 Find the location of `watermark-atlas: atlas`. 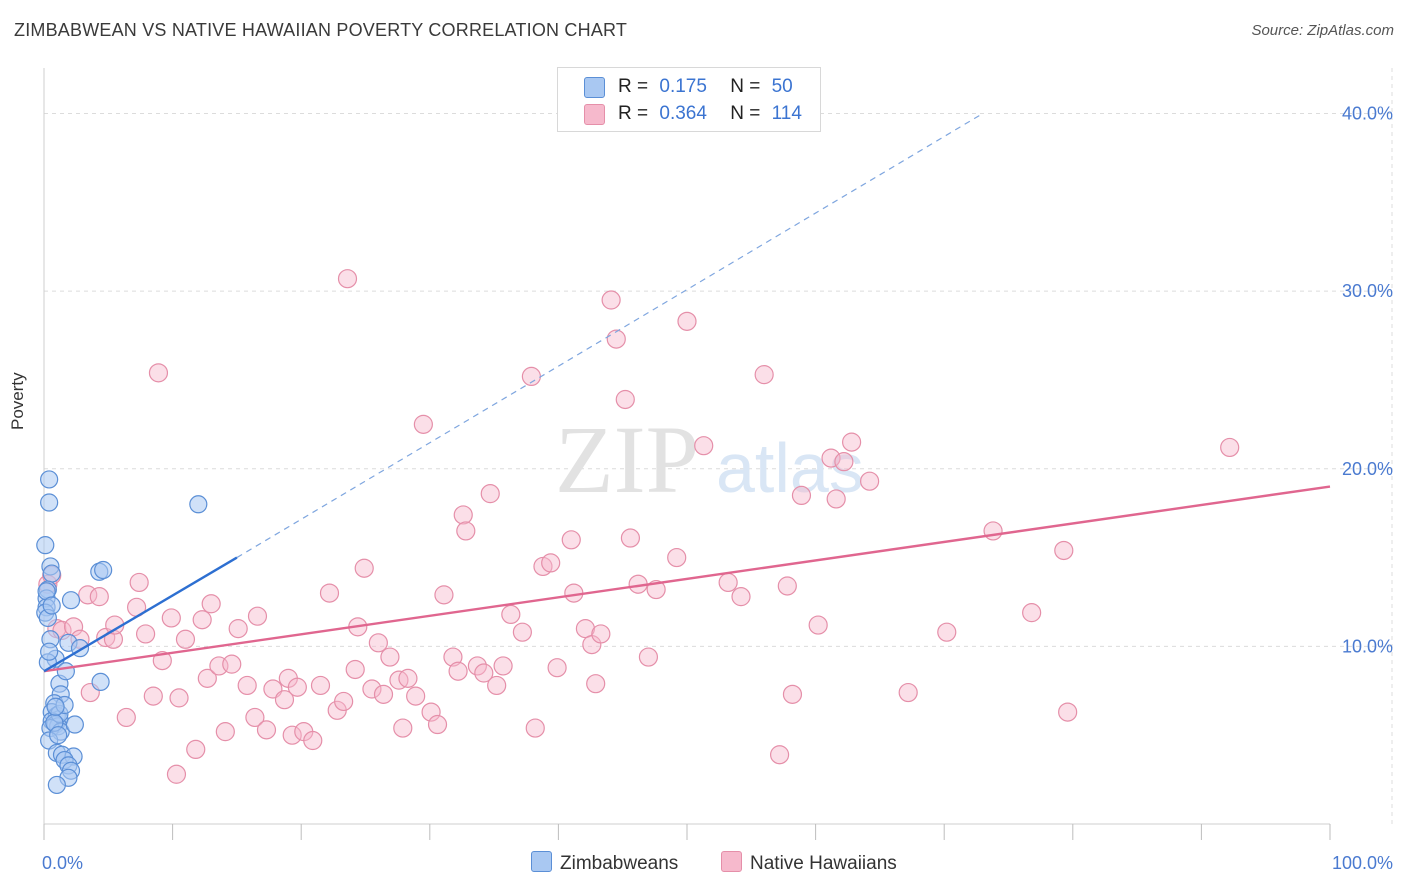

watermark-atlas: atlas is located at coordinates (790, 468).